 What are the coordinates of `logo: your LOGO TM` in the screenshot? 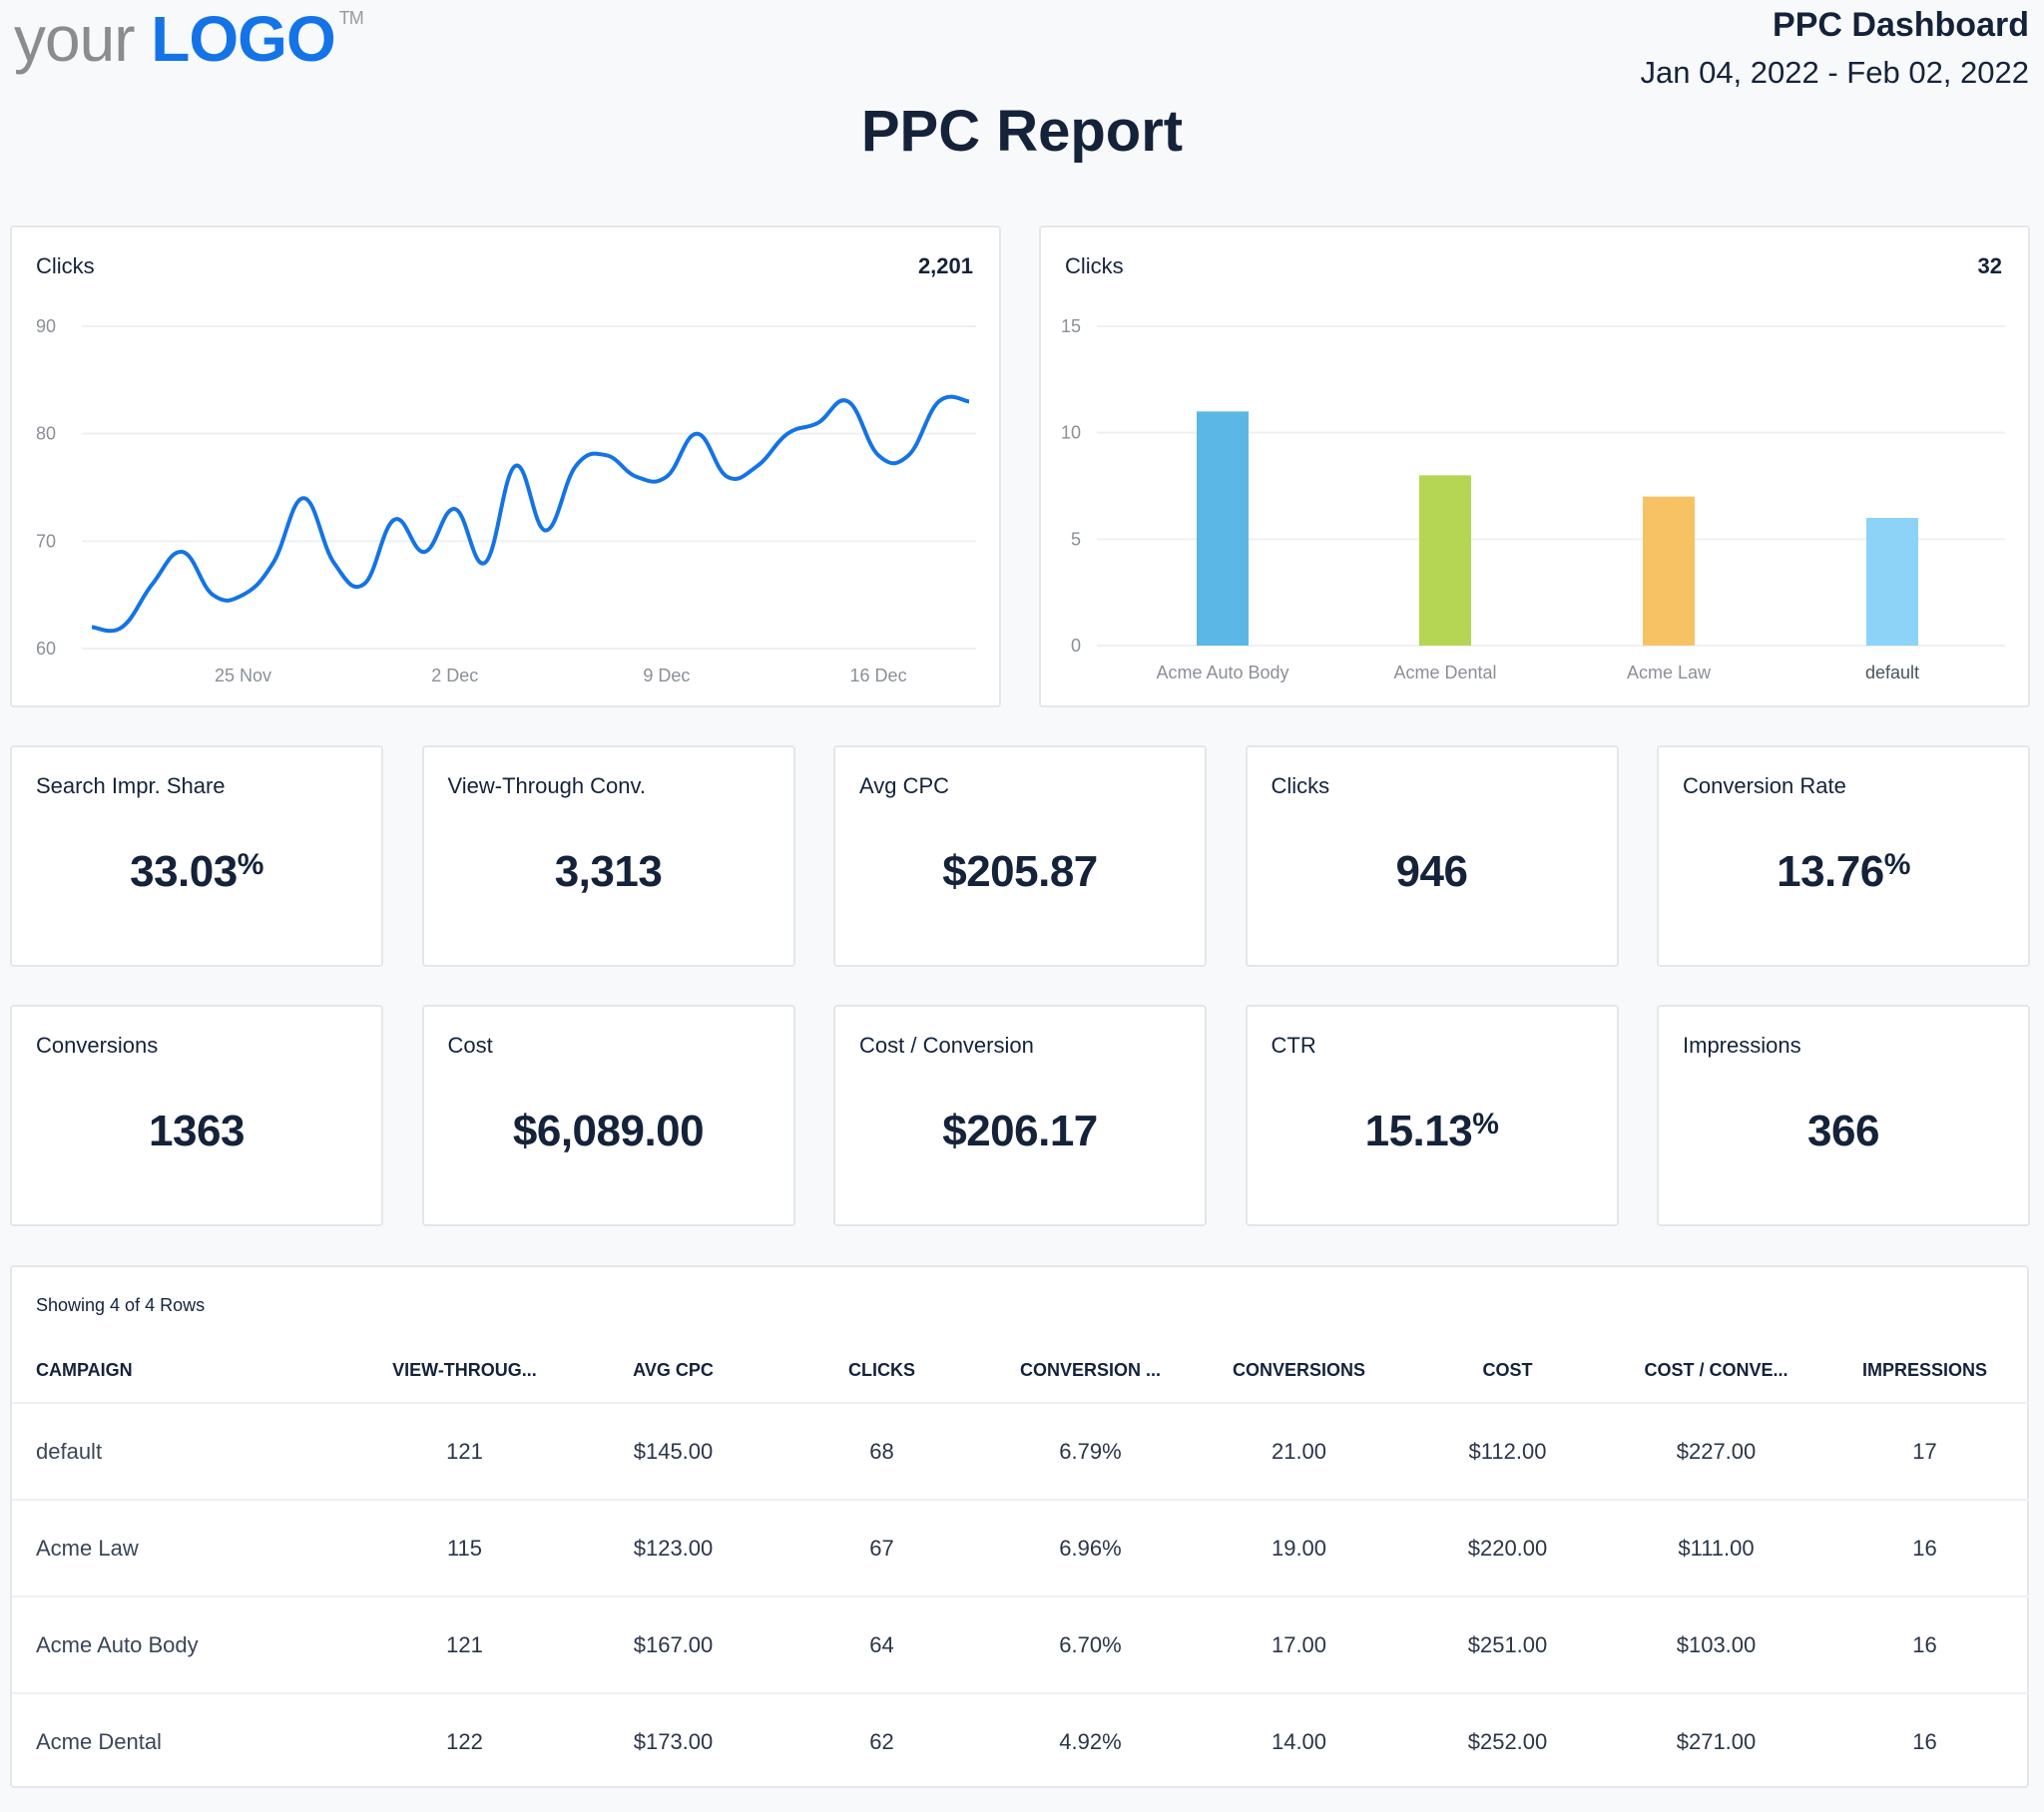 It's located at (189, 39).